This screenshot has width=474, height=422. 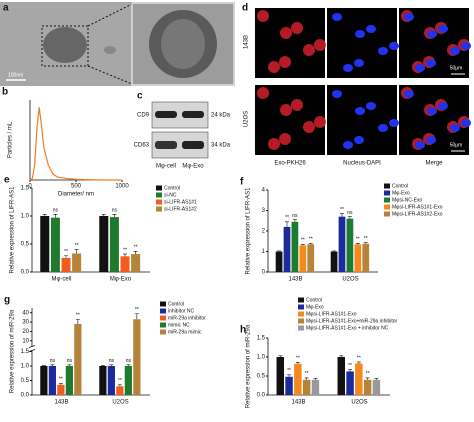 I want to click on vesicle, so click(x=110, y=50).